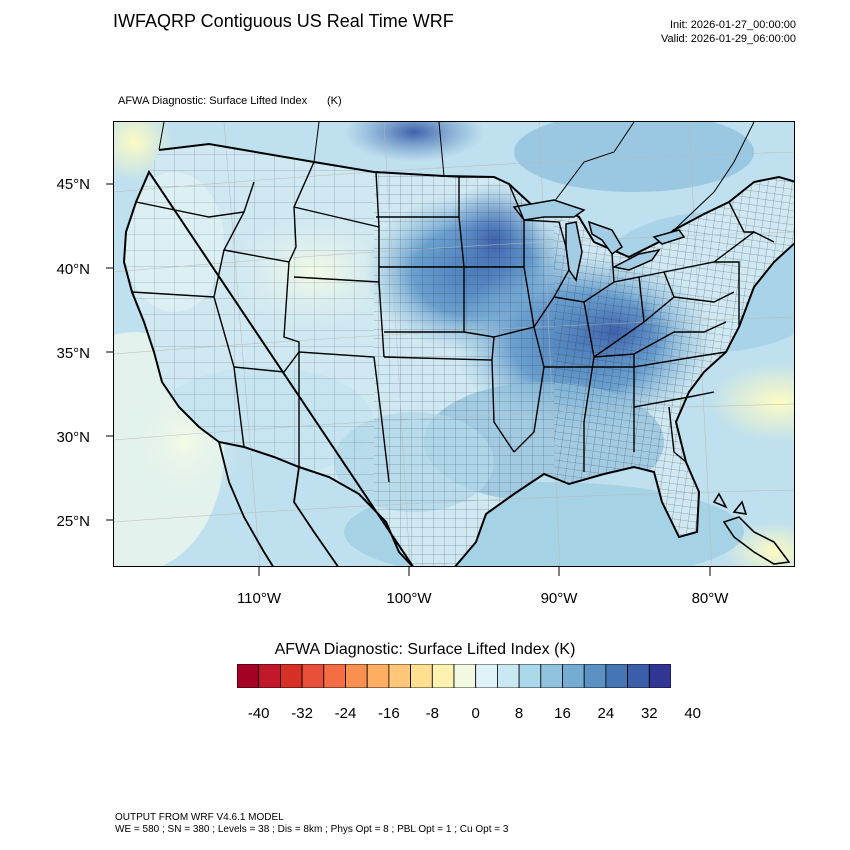 This screenshot has height=850, width=850. I want to click on lat-label-45n: 45°N, so click(73, 184).